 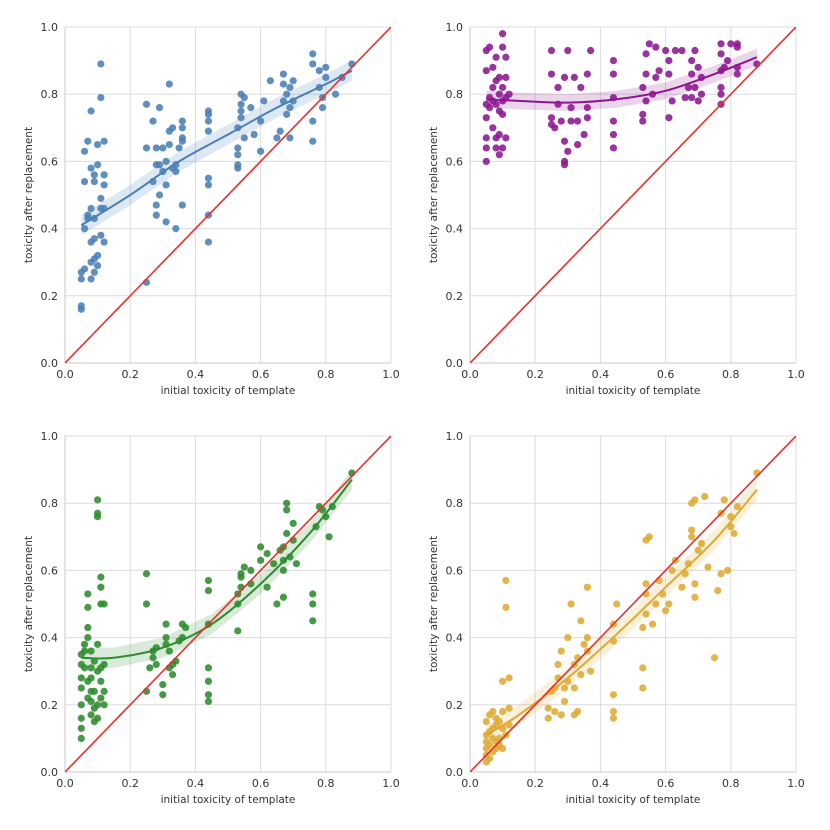 I want to click on x-tick-label: 0.4, so click(x=601, y=783).